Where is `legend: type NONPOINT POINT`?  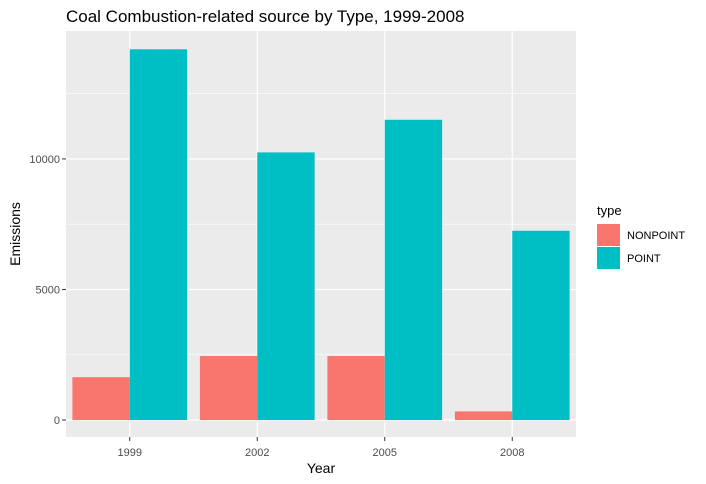 legend: type NONPOINT POINT is located at coordinates (641, 236).